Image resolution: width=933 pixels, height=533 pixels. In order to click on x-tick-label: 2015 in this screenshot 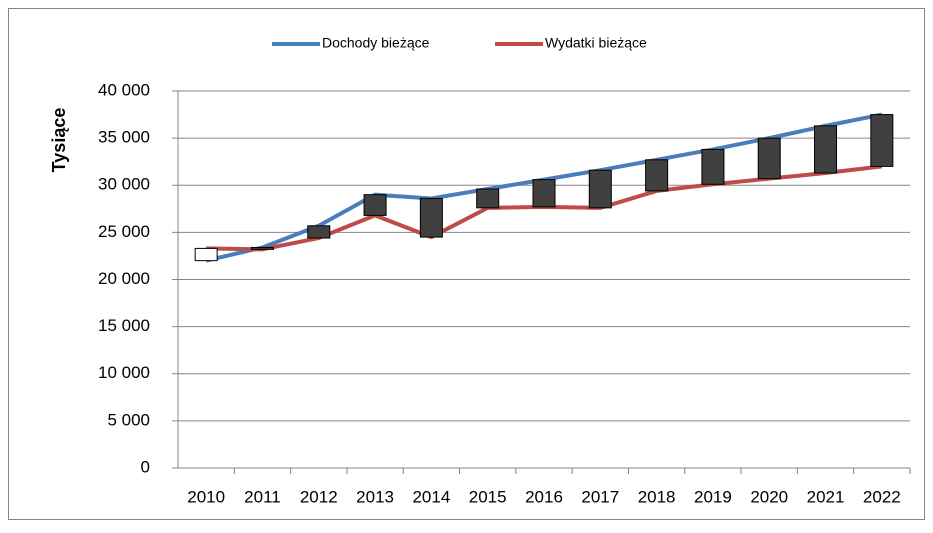, I will do `click(488, 496)`.